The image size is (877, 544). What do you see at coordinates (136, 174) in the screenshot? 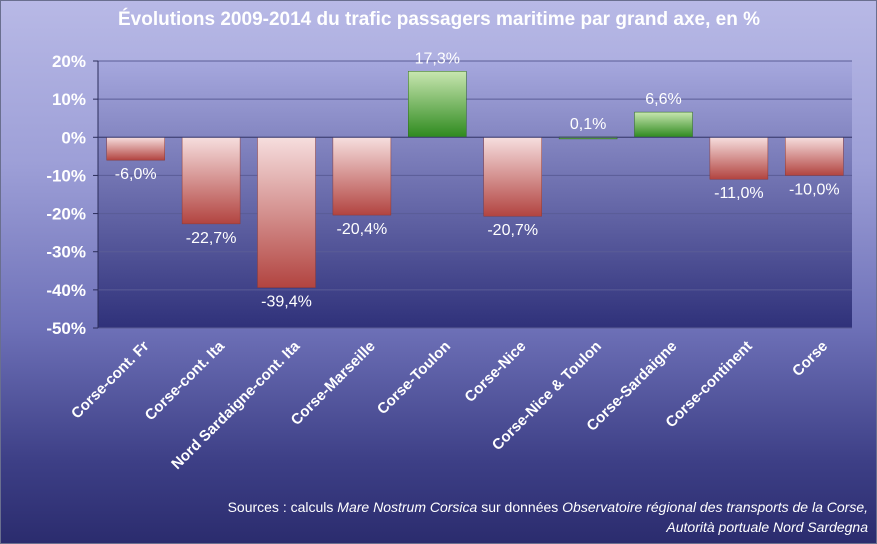
I see `data-label: -6,0%` at bounding box center [136, 174].